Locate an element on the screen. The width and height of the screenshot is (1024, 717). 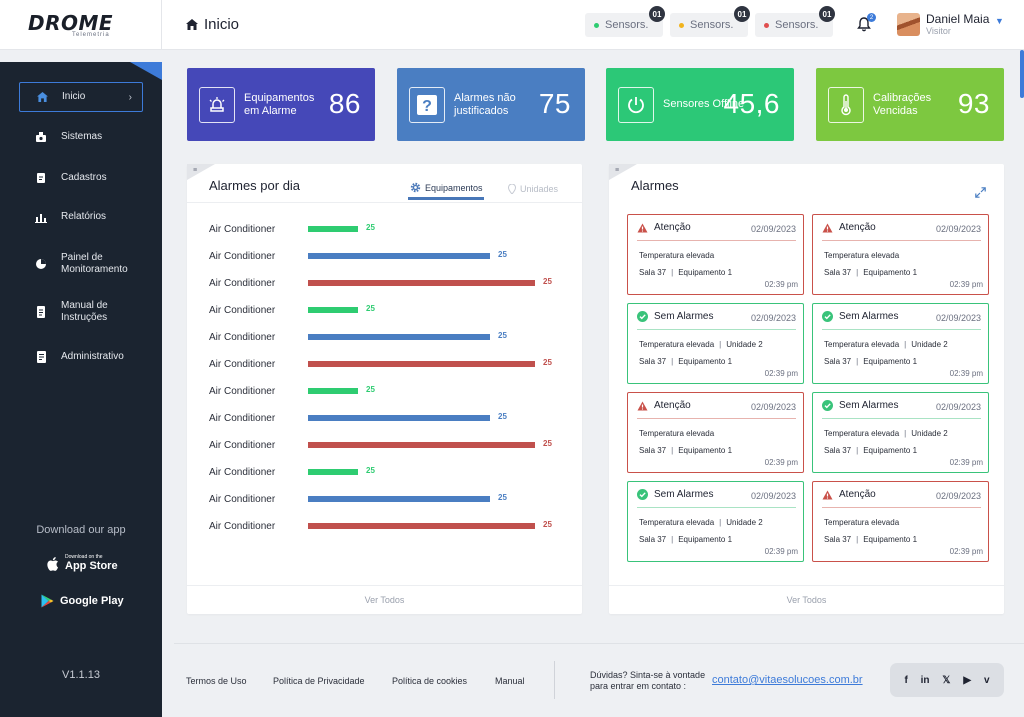
kpi-card-equipamentos-alarme: Equipamentos em Alarme 86 is located at coordinates (281, 104).